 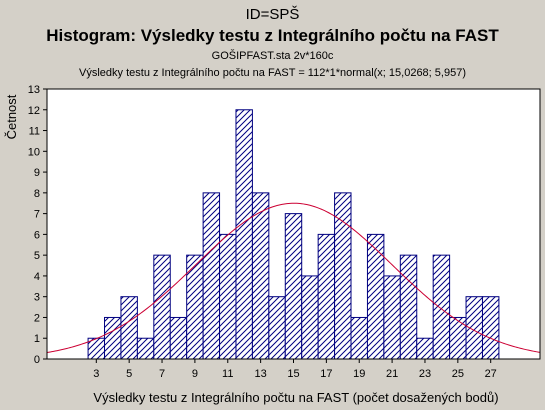 What do you see at coordinates (359, 374) in the screenshot?
I see `x-tick-label: 19` at bounding box center [359, 374].